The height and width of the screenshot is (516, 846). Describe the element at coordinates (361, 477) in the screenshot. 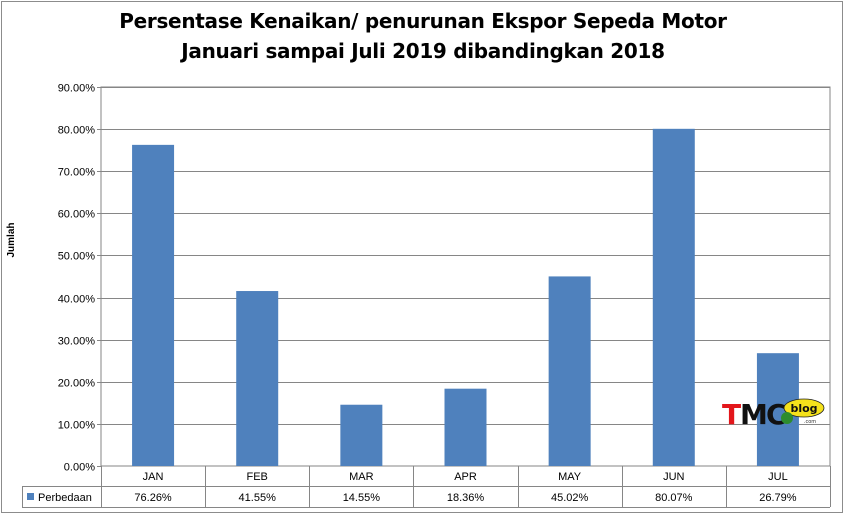

I see `x-category-label: MAR` at that location.